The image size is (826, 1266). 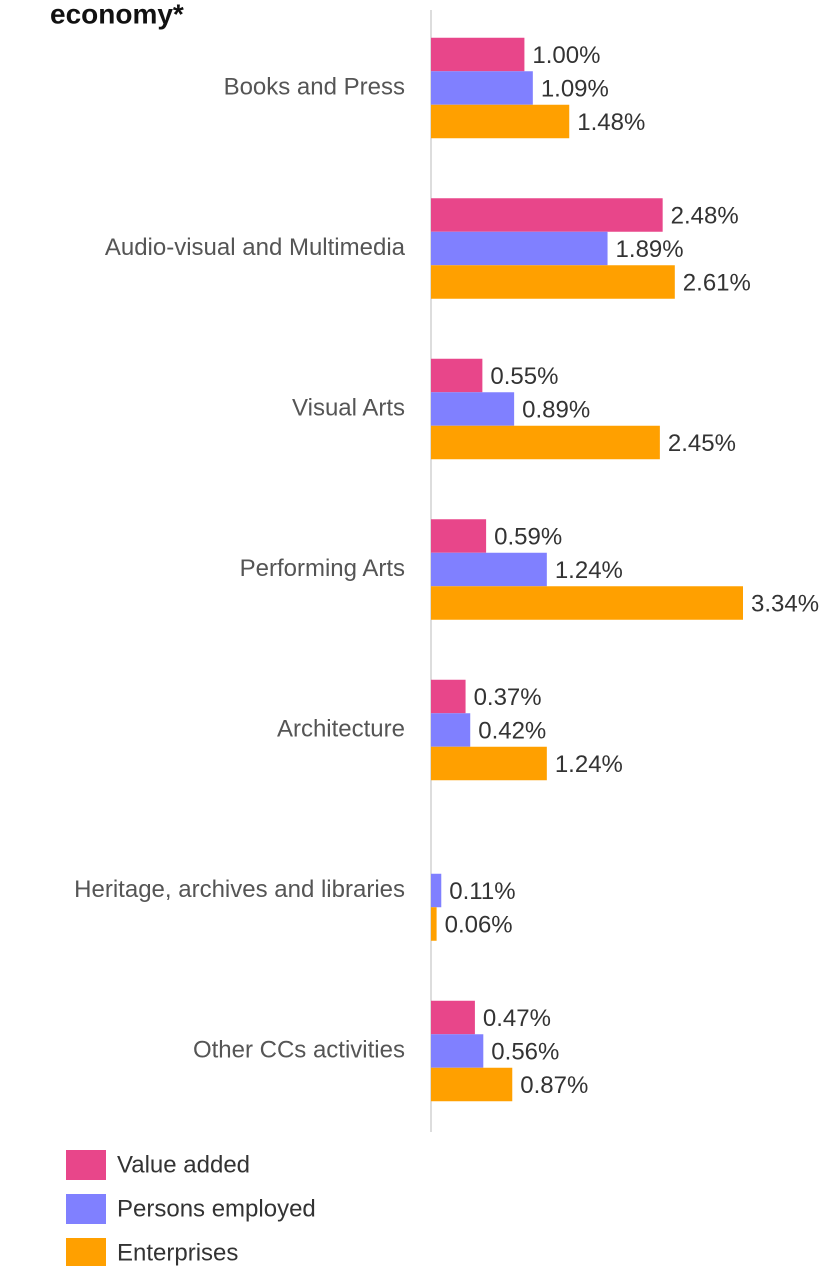 What do you see at coordinates (255, 247) in the screenshot?
I see `category-label: Audio-visual and Multimedia` at bounding box center [255, 247].